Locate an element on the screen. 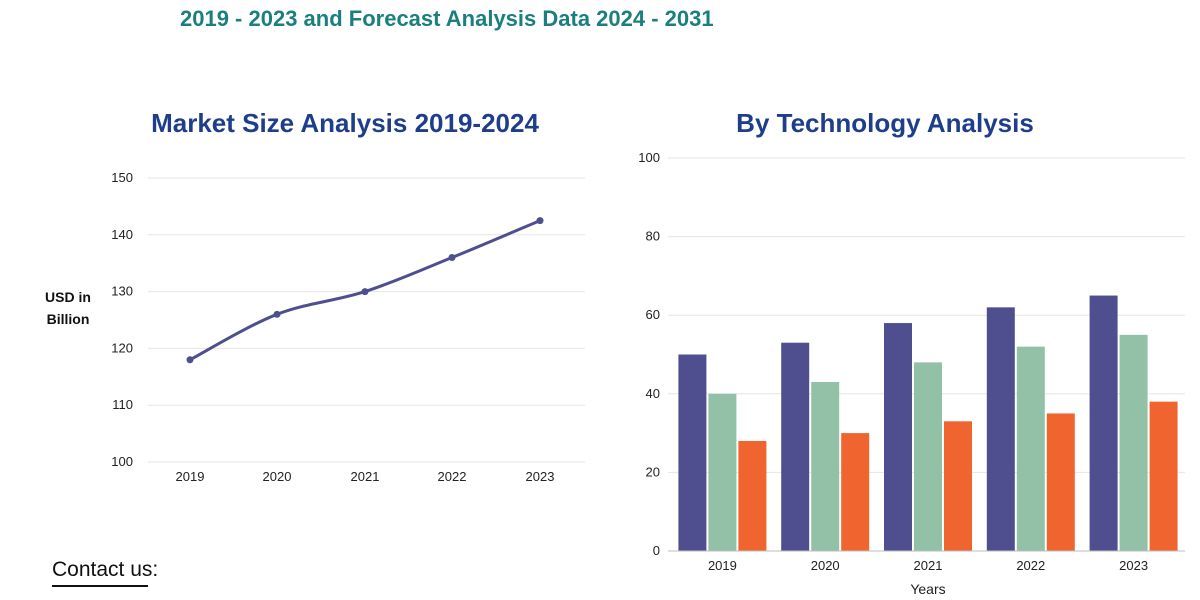  line-x-tick-label: 2021 is located at coordinates (365, 476).